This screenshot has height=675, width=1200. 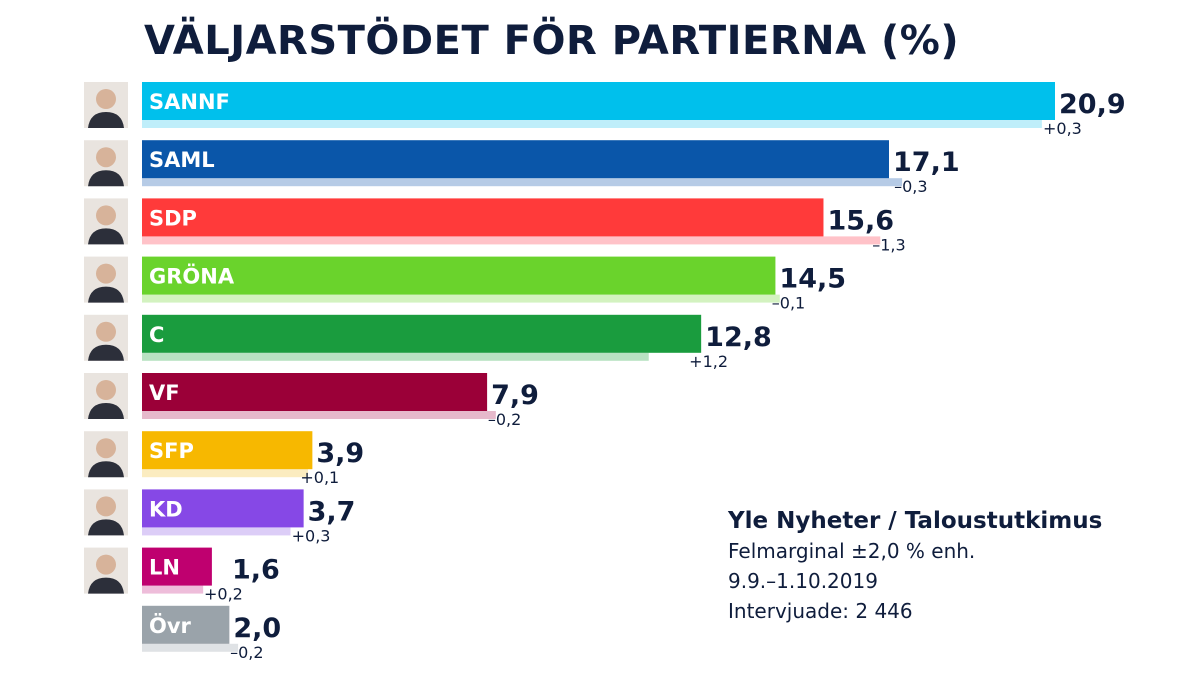 What do you see at coordinates (173, 218) in the screenshot?
I see `bar-label-sdp: SDP` at bounding box center [173, 218].